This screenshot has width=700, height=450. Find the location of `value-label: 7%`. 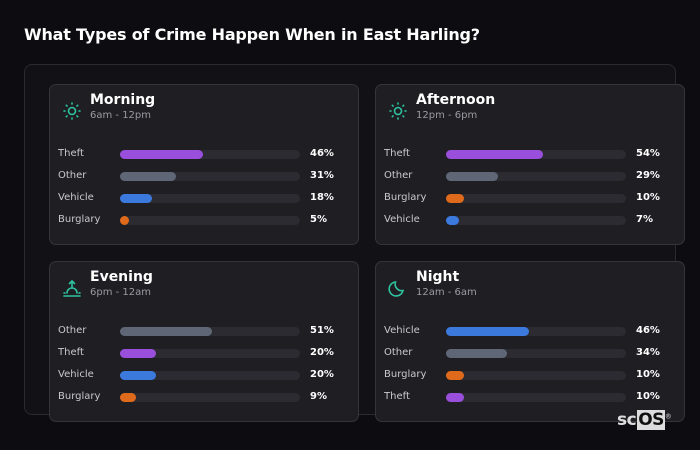

value-label: 7% is located at coordinates (644, 219).